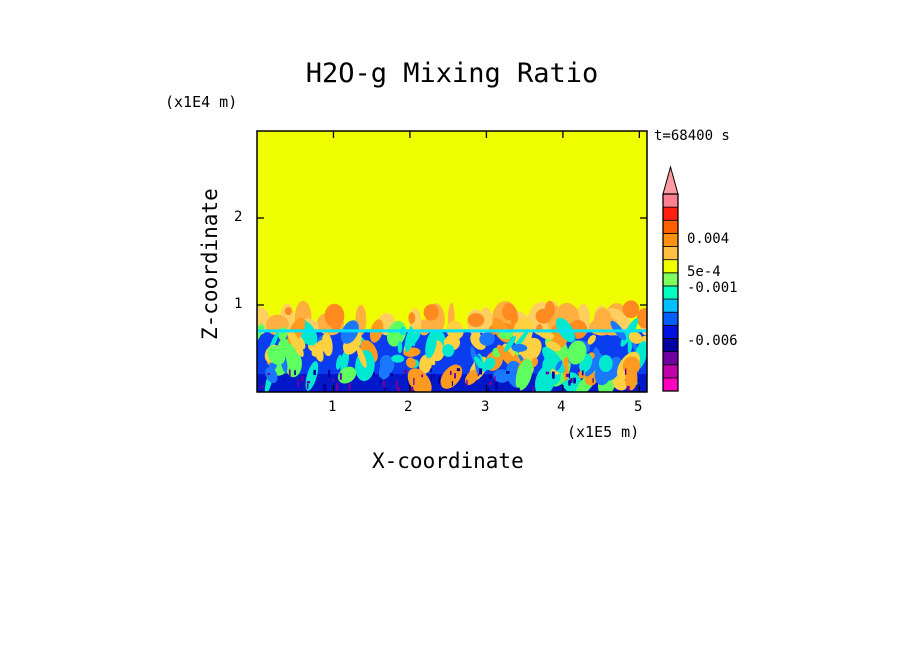 The height and width of the screenshot is (654, 904). What do you see at coordinates (408, 407) in the screenshot?
I see `x-tick-label-2: 2` at bounding box center [408, 407].